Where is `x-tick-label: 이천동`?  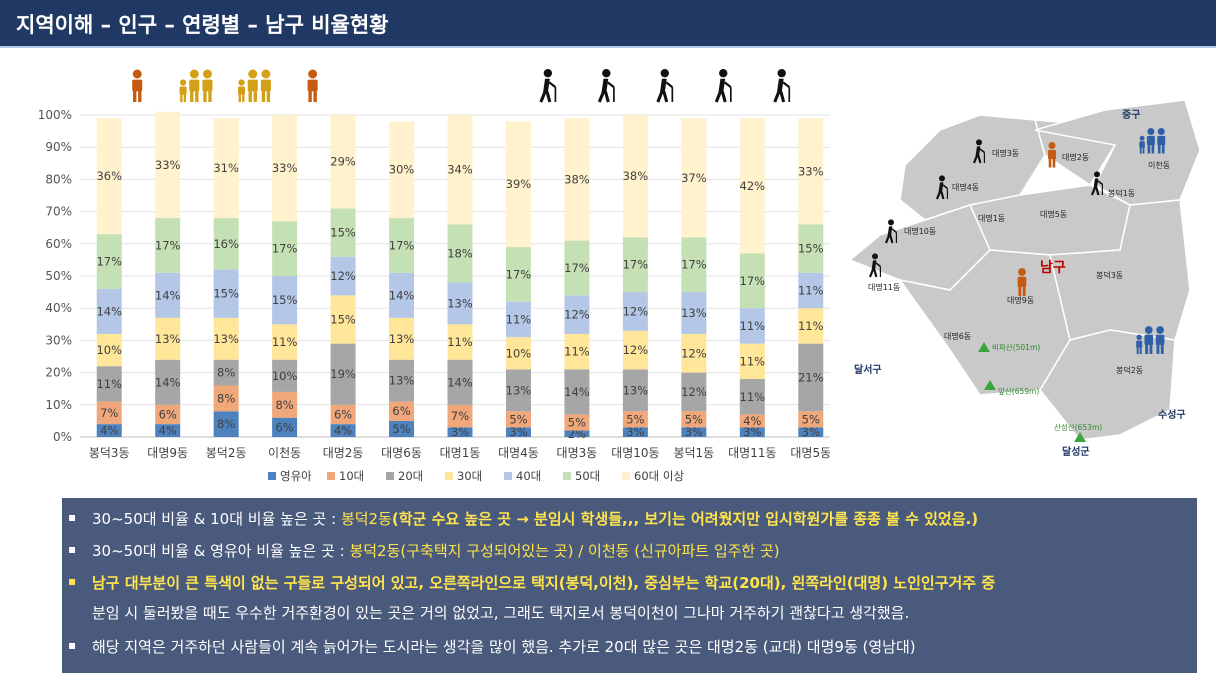 x-tick-label: 이천동 is located at coordinates (284, 452).